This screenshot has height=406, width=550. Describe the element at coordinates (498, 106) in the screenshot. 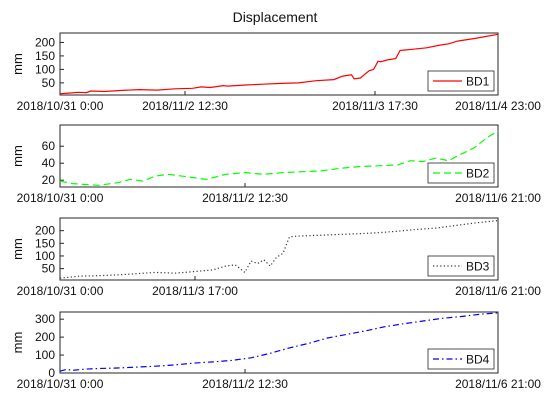

I see `x-tick-label: 2018/11/4 23:00` at that location.